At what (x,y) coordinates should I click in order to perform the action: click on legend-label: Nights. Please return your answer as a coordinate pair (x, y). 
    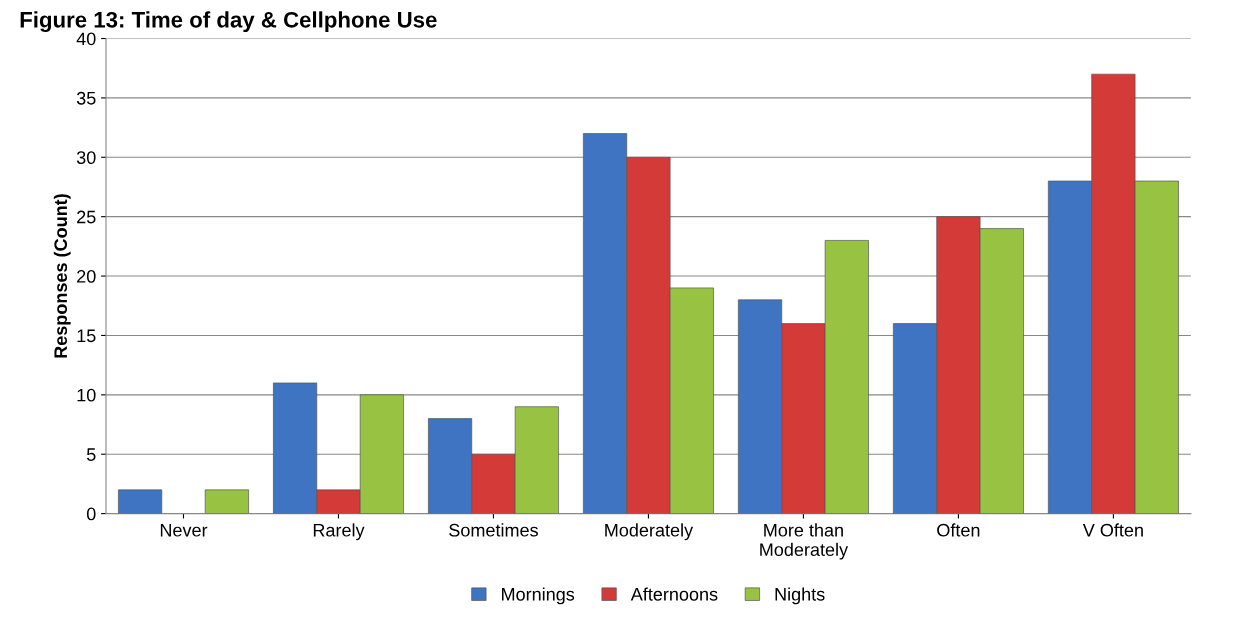
    Looking at the image, I should click on (800, 596).